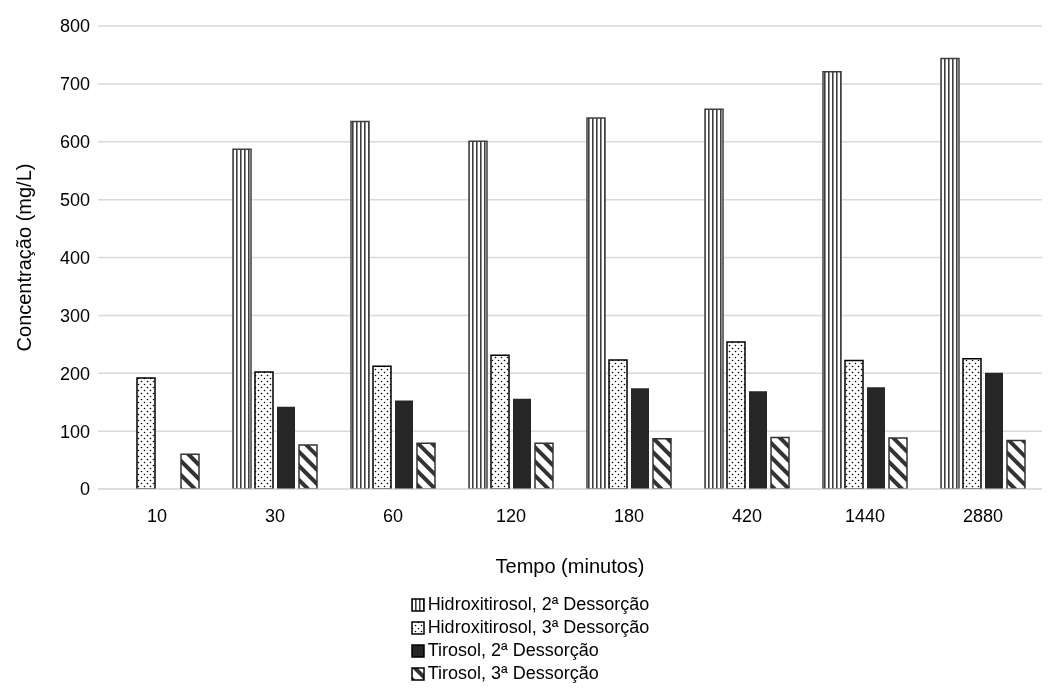  What do you see at coordinates (747, 515) in the screenshot?
I see `x-tick-label: 420` at bounding box center [747, 515].